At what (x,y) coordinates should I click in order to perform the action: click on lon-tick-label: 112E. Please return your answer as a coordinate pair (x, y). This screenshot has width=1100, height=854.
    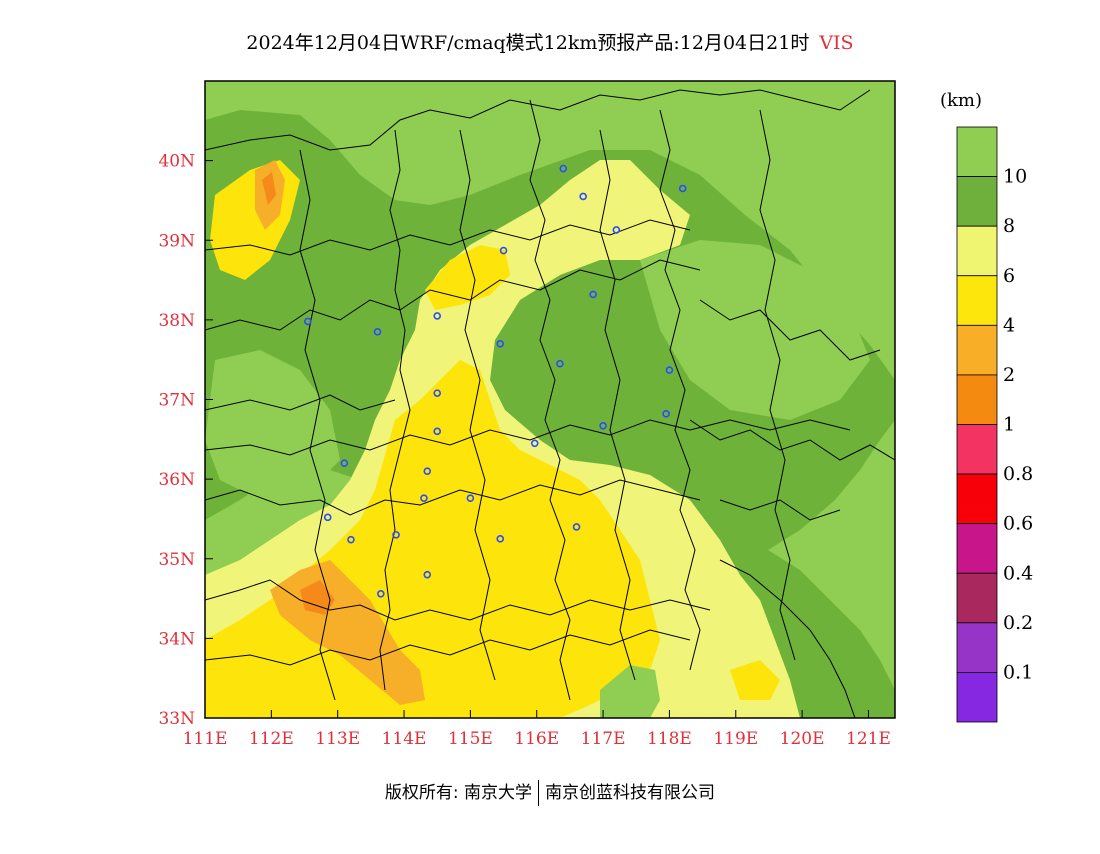
    Looking at the image, I should click on (271, 739).